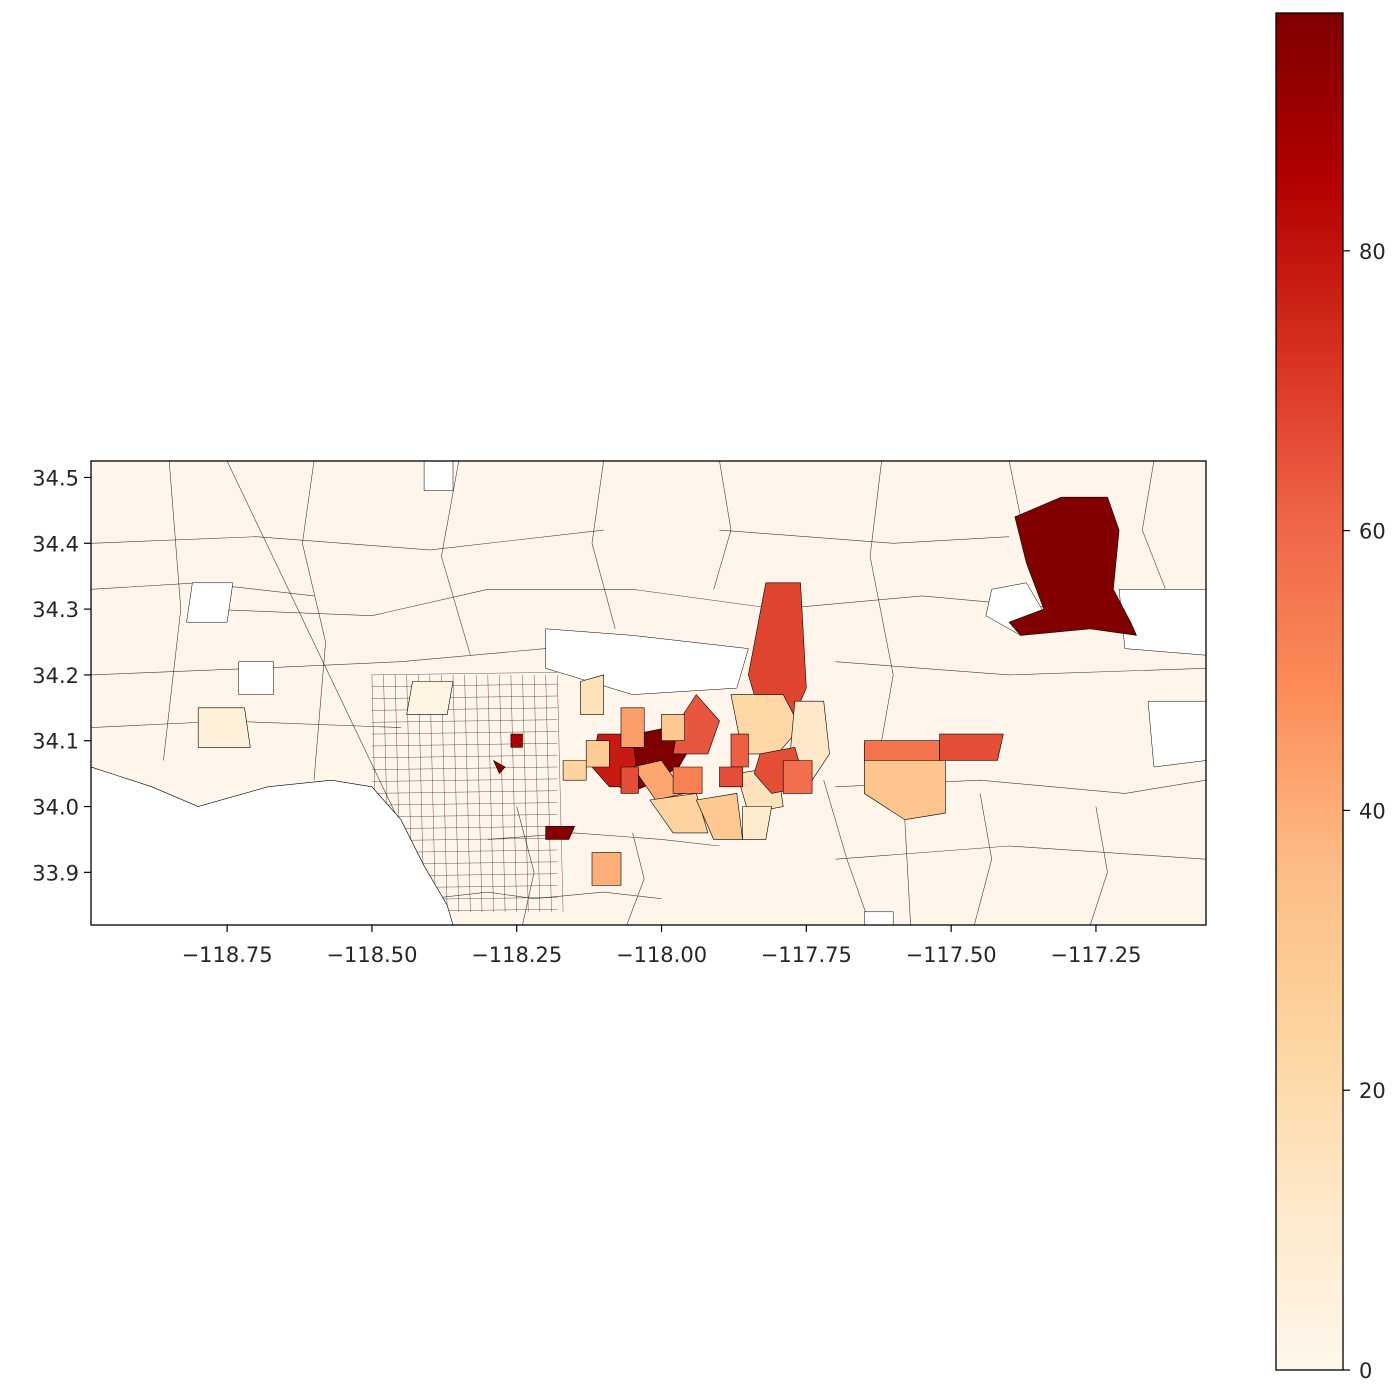  Describe the element at coordinates (661, 955) in the screenshot. I see `x-tick-label: −118.00` at that location.